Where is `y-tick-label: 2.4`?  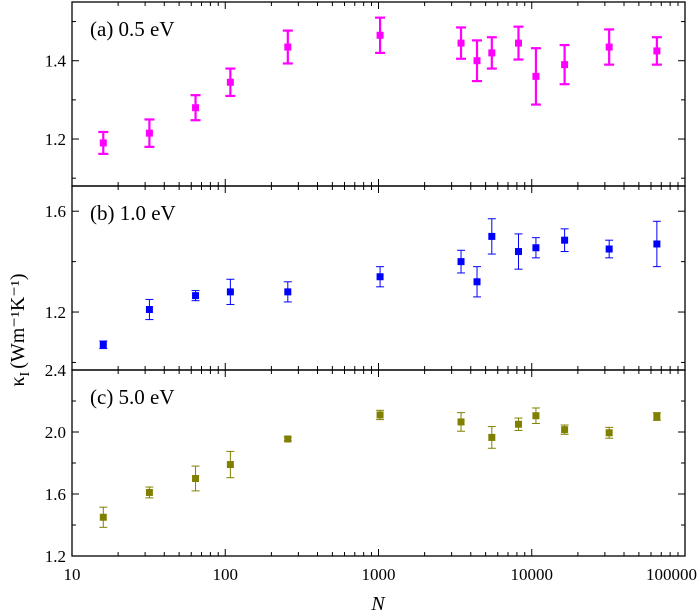
y-tick-label: 2.4 is located at coordinates (56, 370).